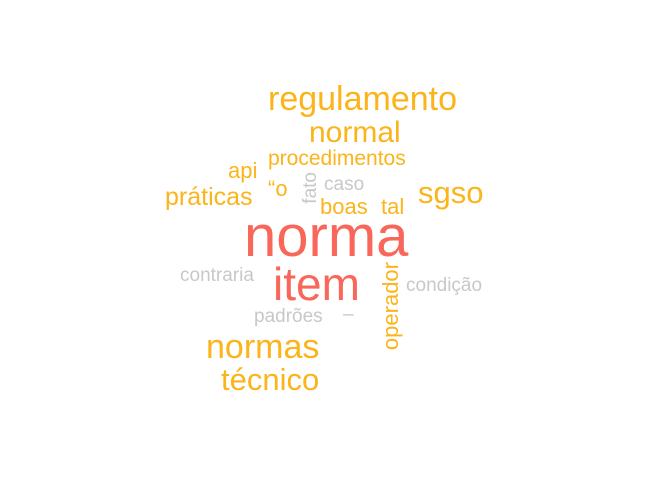  What do you see at coordinates (270, 379) in the screenshot?
I see `word-tecnico: técnico` at bounding box center [270, 379].